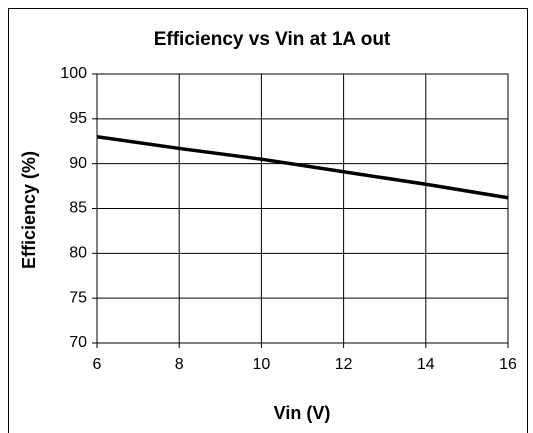  I want to click on x-tick-label: 12, so click(344, 364).